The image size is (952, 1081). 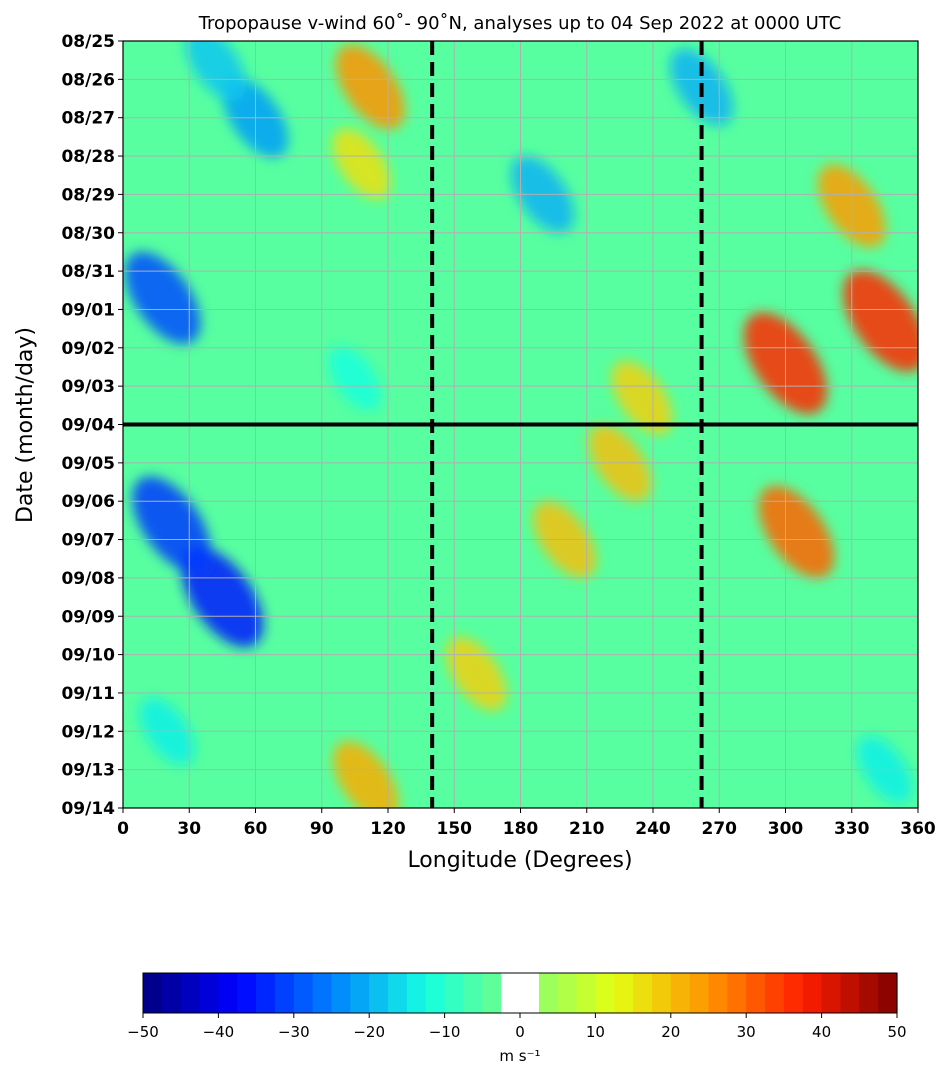 What do you see at coordinates (88, 157) in the screenshot?
I see `y-tick-label: 08/28` at bounding box center [88, 157].